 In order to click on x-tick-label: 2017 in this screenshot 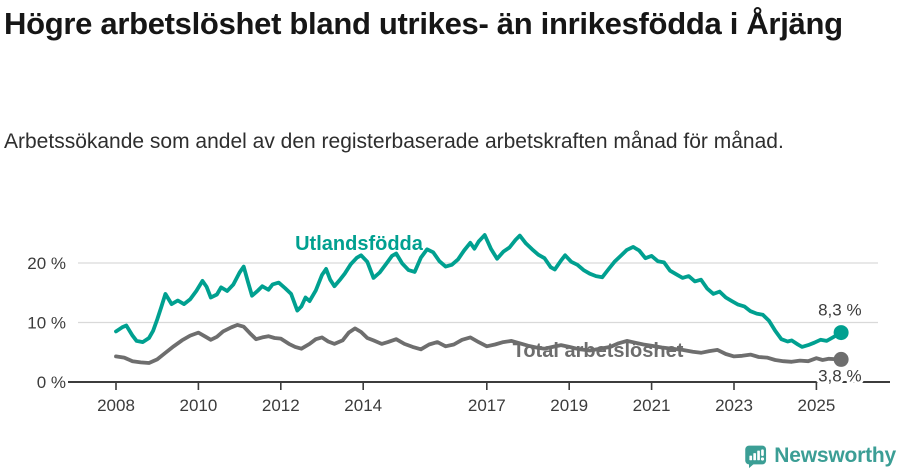, I will do `click(487, 405)`.